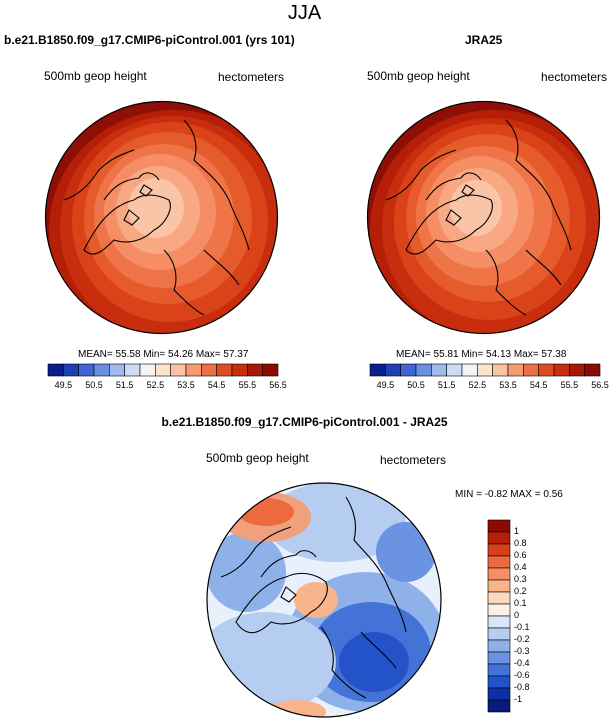 The width and height of the screenshot is (609, 721). Describe the element at coordinates (278, 385) in the screenshot. I see `colorbar-tick-label: 56.5` at that location.